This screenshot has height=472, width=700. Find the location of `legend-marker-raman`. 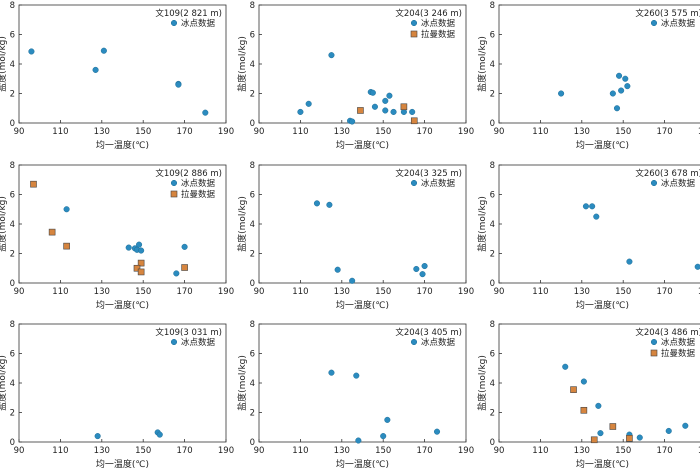

legend-marker-raman is located at coordinates (654, 353).